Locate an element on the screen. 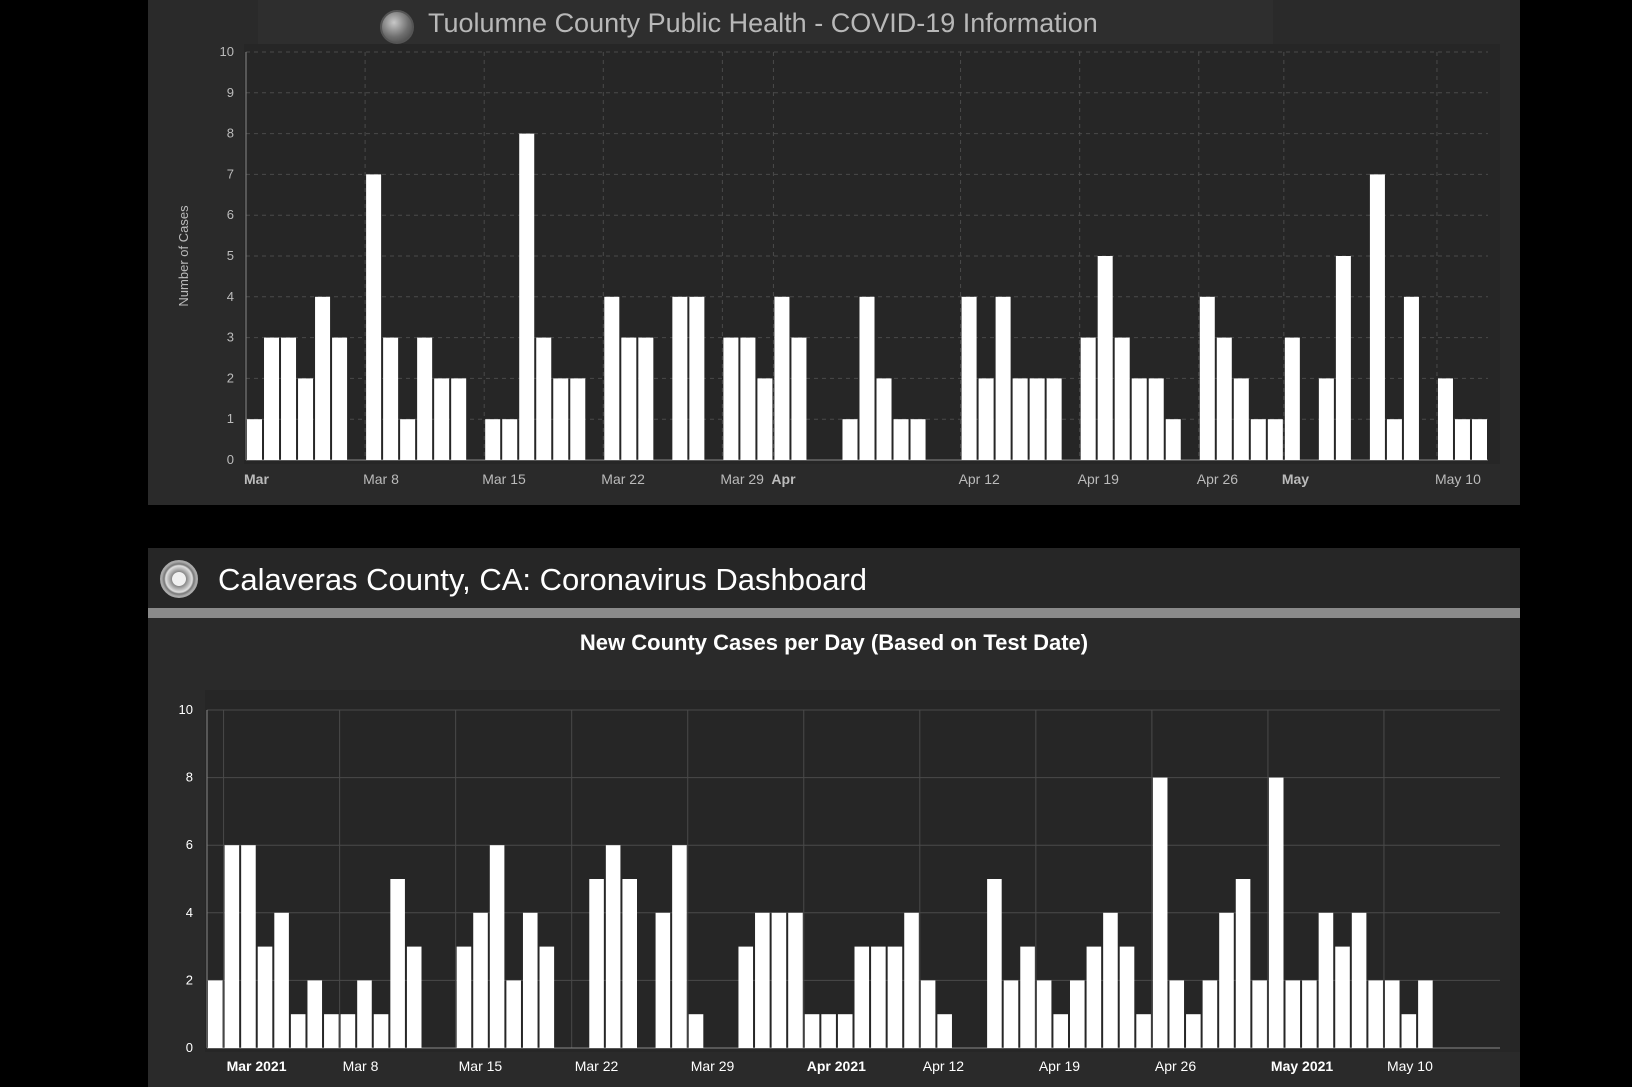 The width and height of the screenshot is (1632, 1087). x-tick-label: Apr is located at coordinates (783, 479).